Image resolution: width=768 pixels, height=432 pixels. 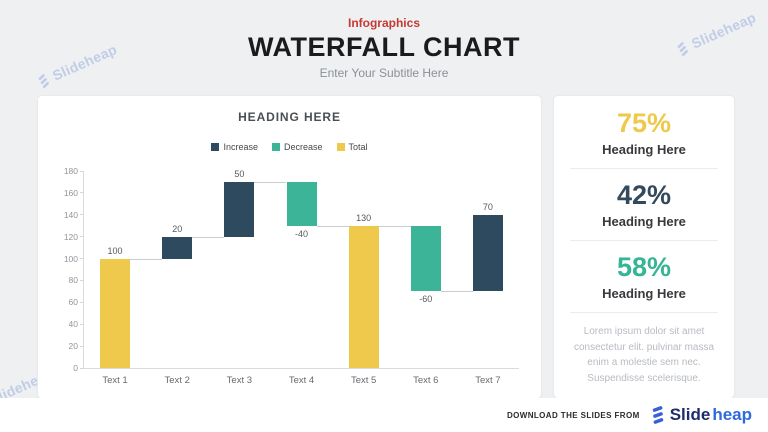 I want to click on y-axis-tick-label: 160, so click(x=70, y=192).